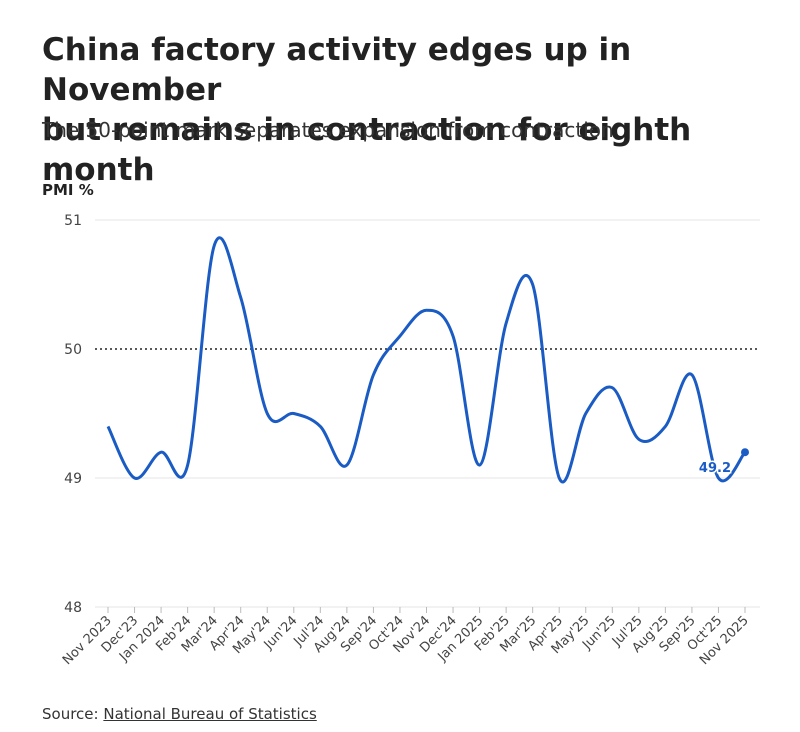 The image size is (800, 732). Describe the element at coordinates (73, 608) in the screenshot. I see `y-tick-label: 48` at that location.